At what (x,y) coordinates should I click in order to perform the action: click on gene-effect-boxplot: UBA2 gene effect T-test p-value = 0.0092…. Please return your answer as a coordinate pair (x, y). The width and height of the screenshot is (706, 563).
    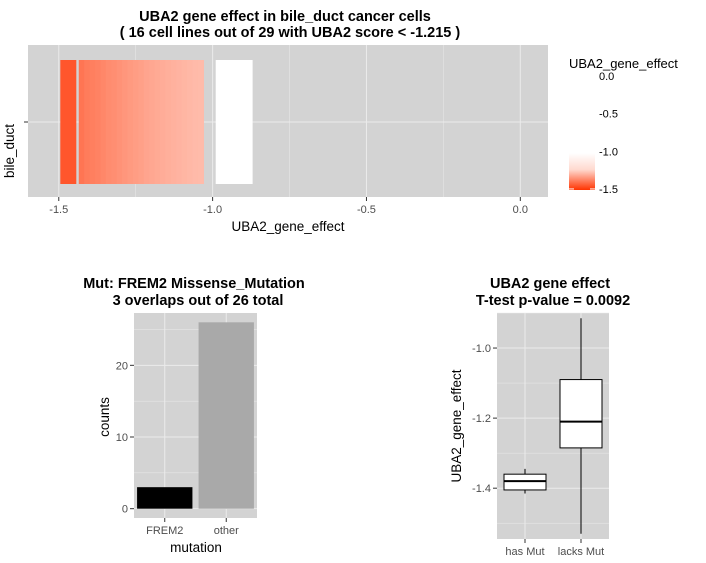
    Looking at the image, I should click on (539, 417).